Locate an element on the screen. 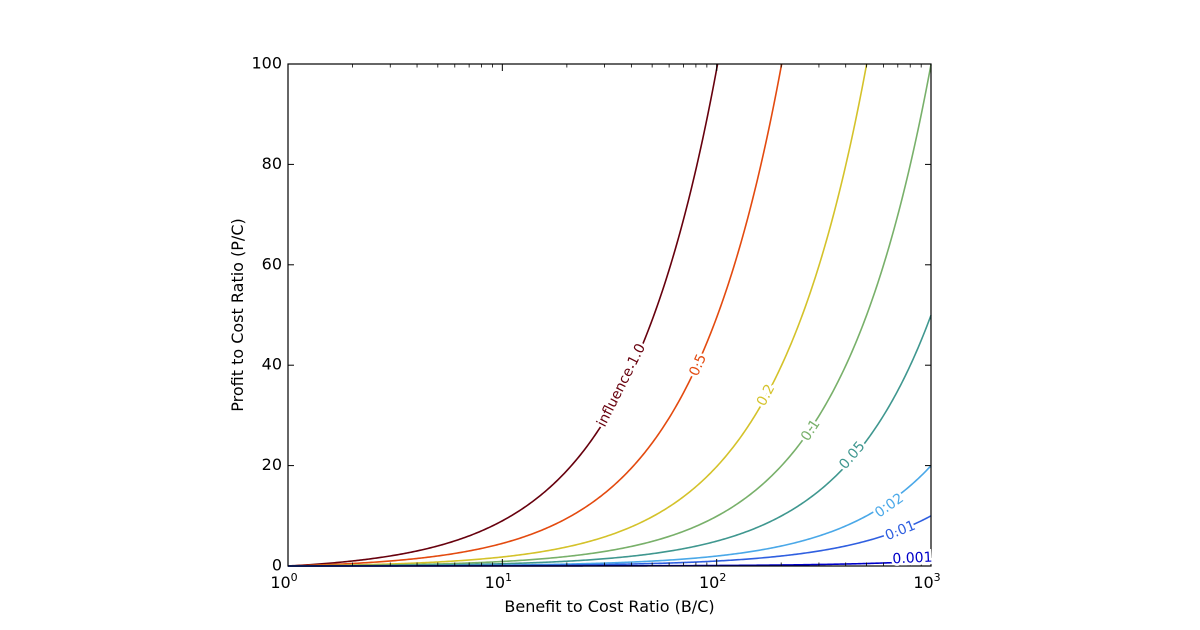  x-tick-label: 10³ is located at coordinates (926, 581).